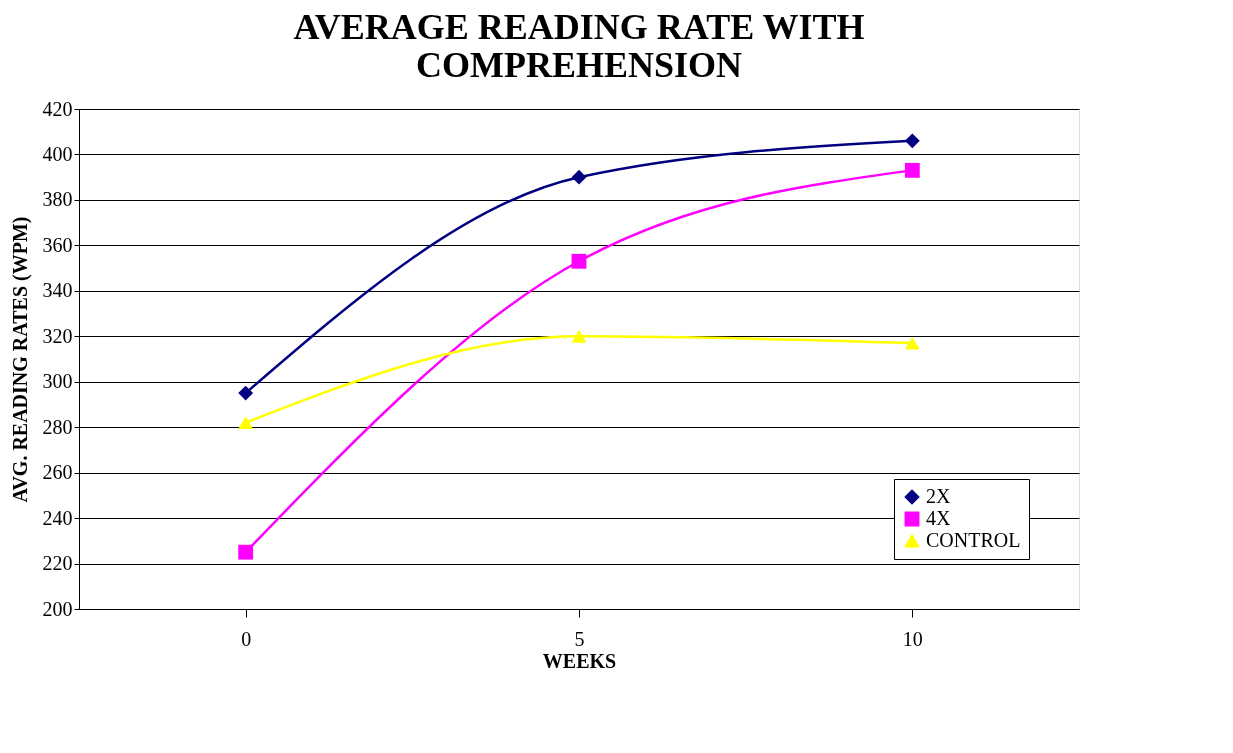  What do you see at coordinates (57, 335) in the screenshot?
I see `y-tick-label: 320` at bounding box center [57, 335].